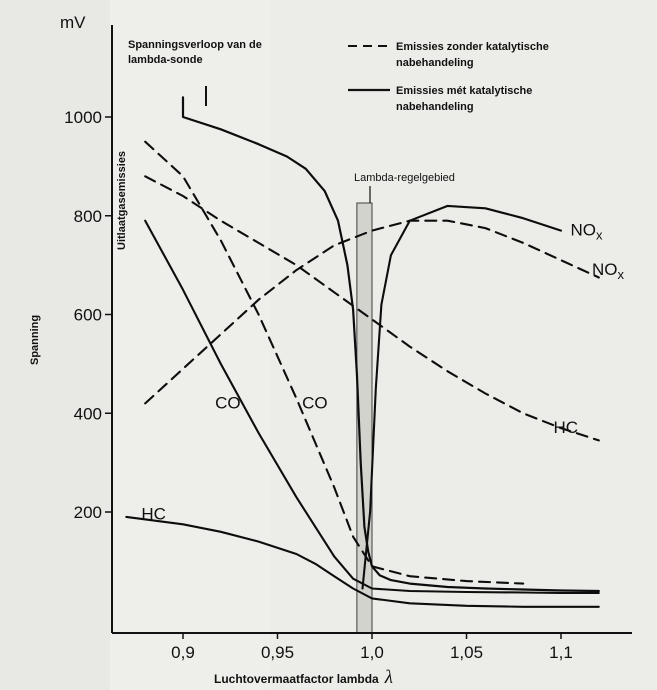 This screenshot has height=690, width=657. Describe the element at coordinates (35, 340) in the screenshot. I see `y-axis-label: Spanning` at that location.